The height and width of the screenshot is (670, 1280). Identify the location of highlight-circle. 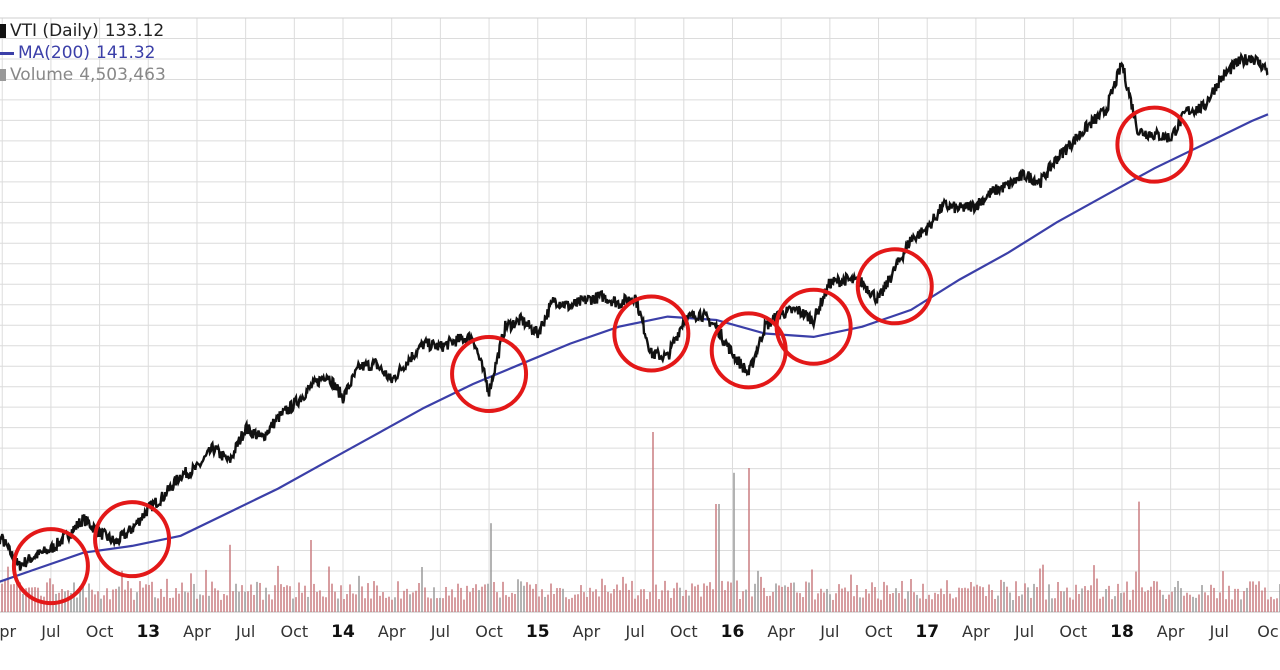
(894, 286).